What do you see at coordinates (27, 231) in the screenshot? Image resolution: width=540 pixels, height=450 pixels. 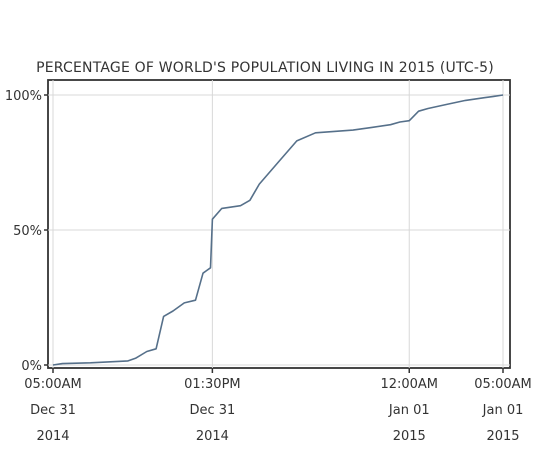 I see `y-tick-label: 50%` at bounding box center [27, 231].